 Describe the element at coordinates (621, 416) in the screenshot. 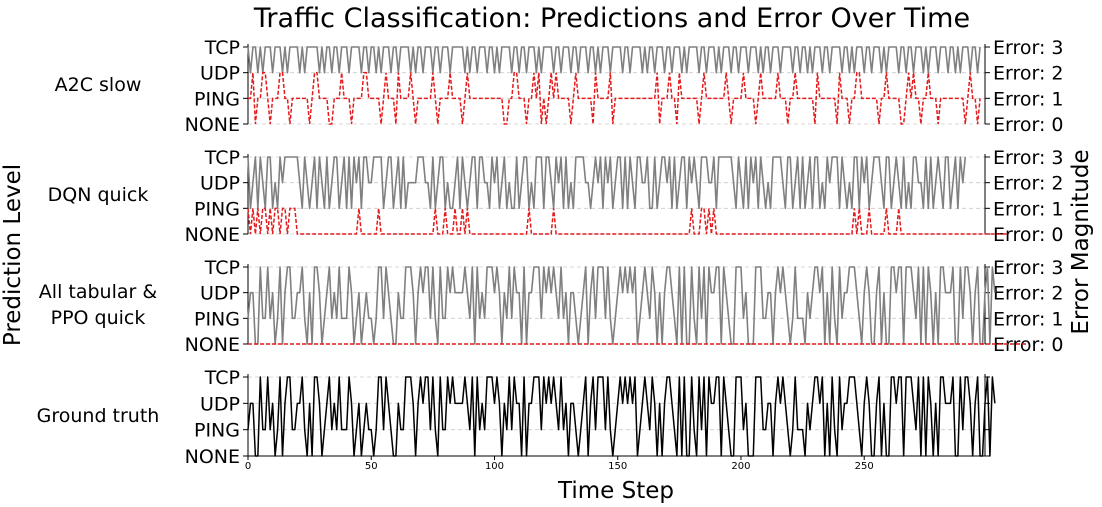

I see `ground-truth-line` at that location.